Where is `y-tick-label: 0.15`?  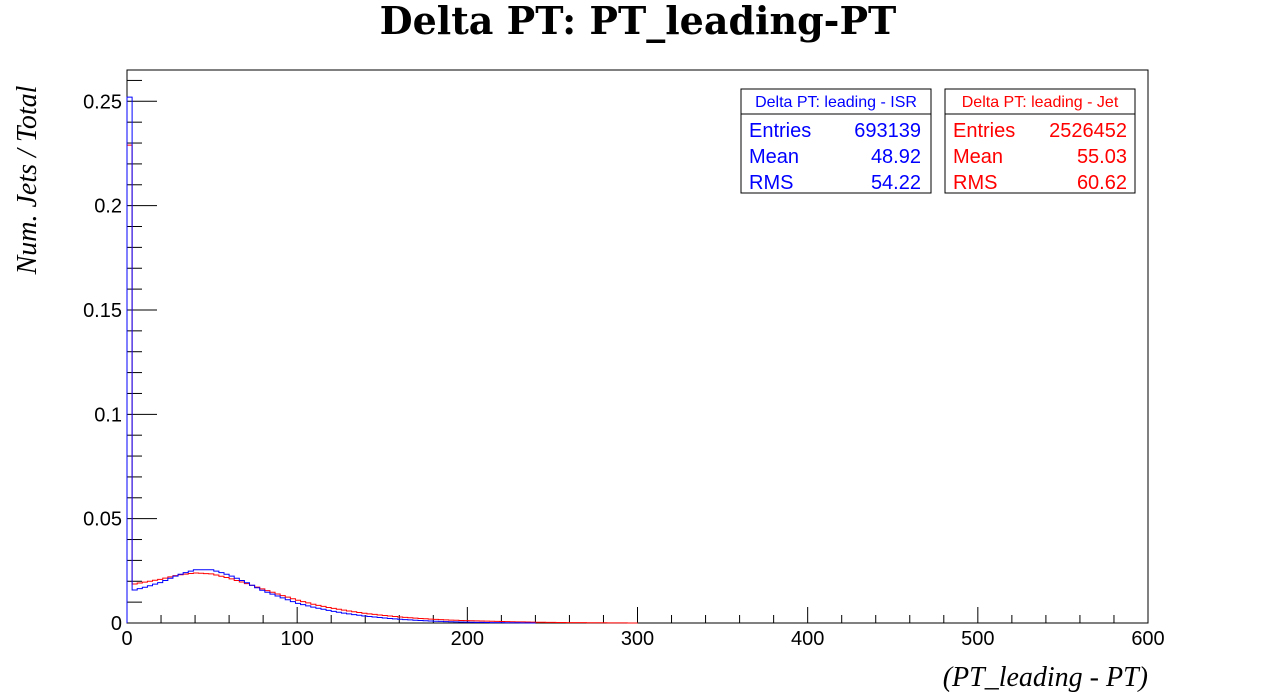 y-tick-label: 0.15 is located at coordinates (102, 311).